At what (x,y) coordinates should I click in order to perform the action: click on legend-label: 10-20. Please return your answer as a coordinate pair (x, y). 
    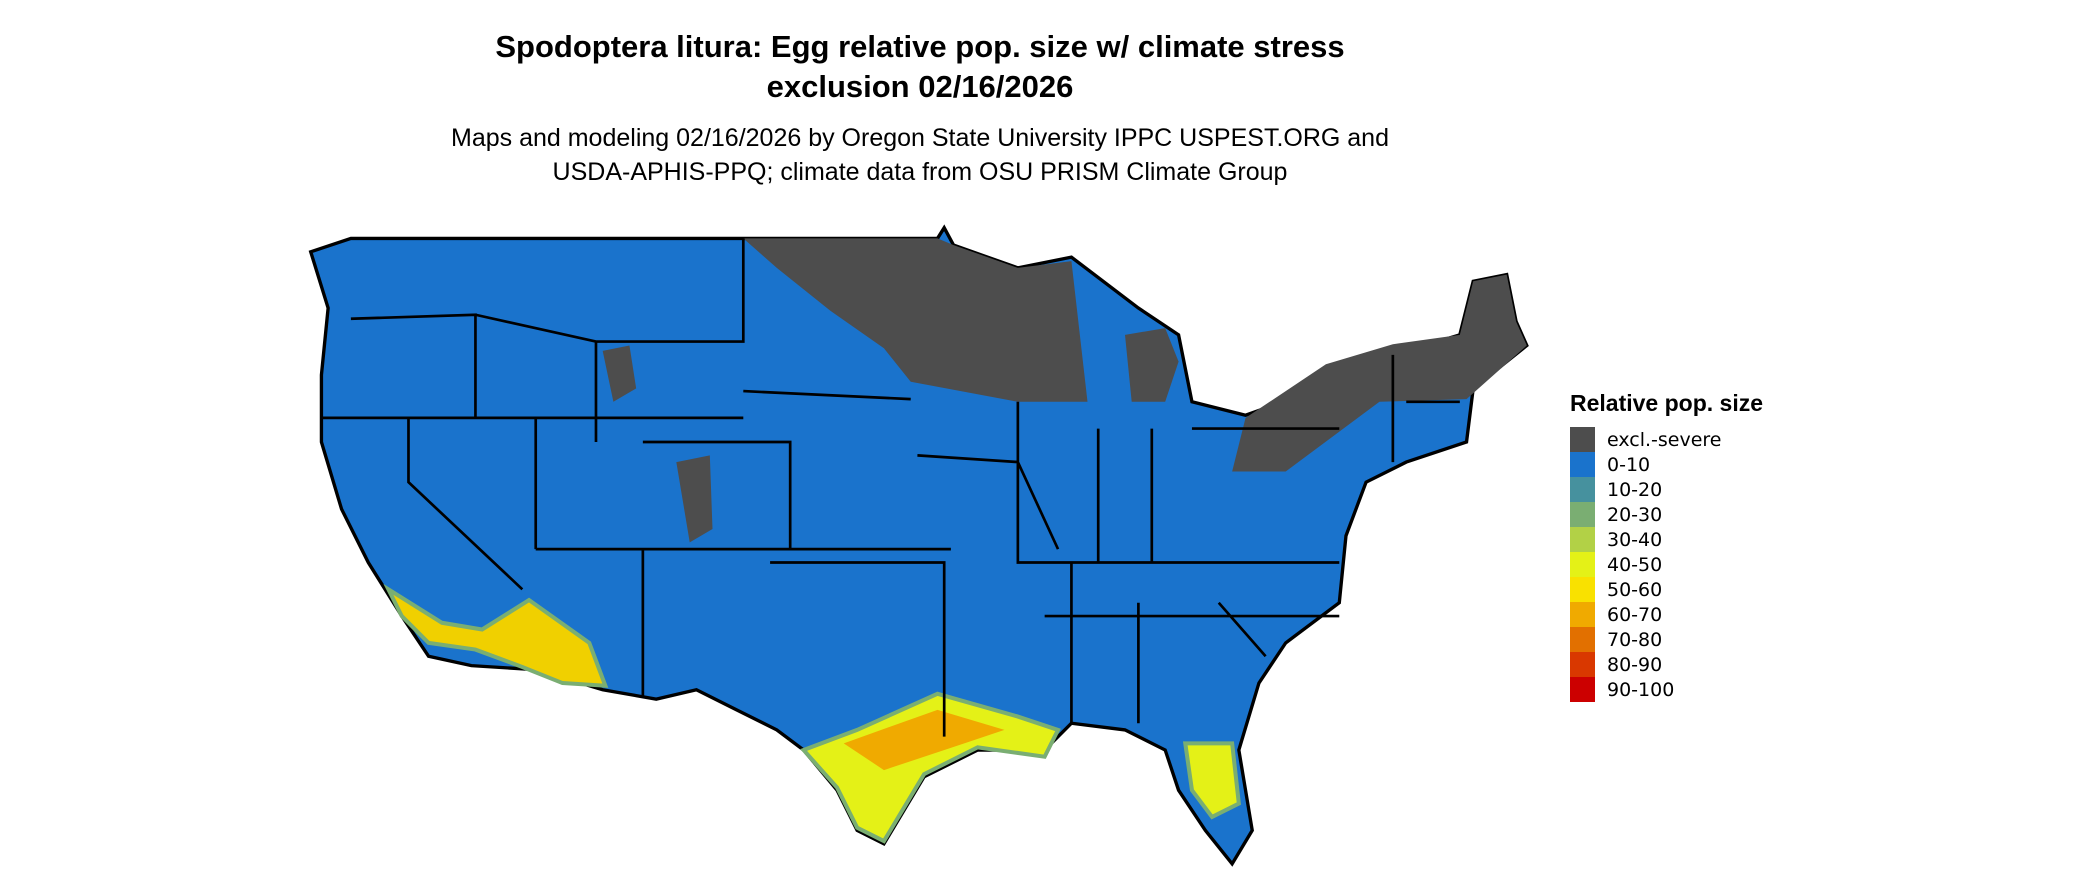
    Looking at the image, I should click on (1635, 489).